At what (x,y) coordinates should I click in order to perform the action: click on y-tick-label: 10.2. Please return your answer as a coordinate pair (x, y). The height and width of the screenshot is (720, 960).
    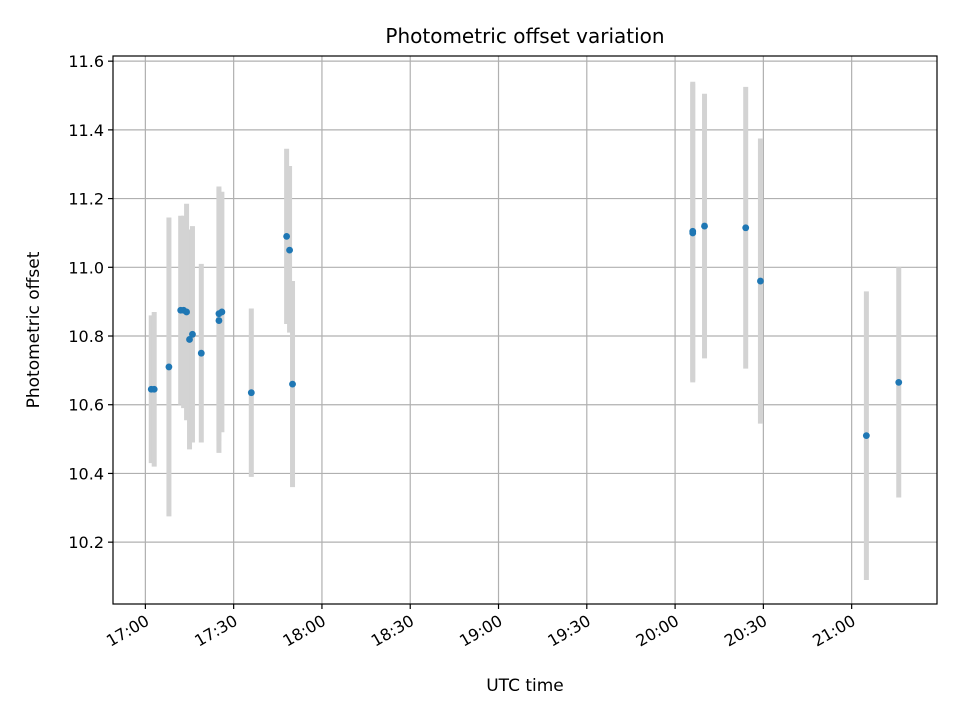
    Looking at the image, I should click on (86, 542).